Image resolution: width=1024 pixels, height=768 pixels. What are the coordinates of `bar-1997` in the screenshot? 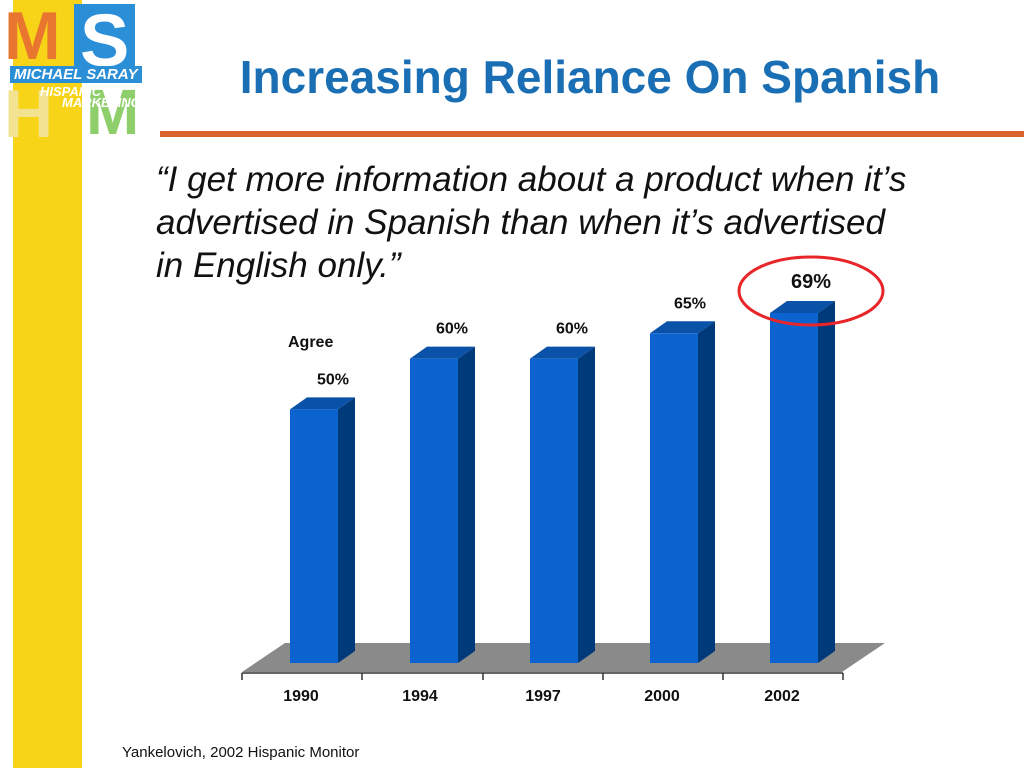 It's located at (554, 510).